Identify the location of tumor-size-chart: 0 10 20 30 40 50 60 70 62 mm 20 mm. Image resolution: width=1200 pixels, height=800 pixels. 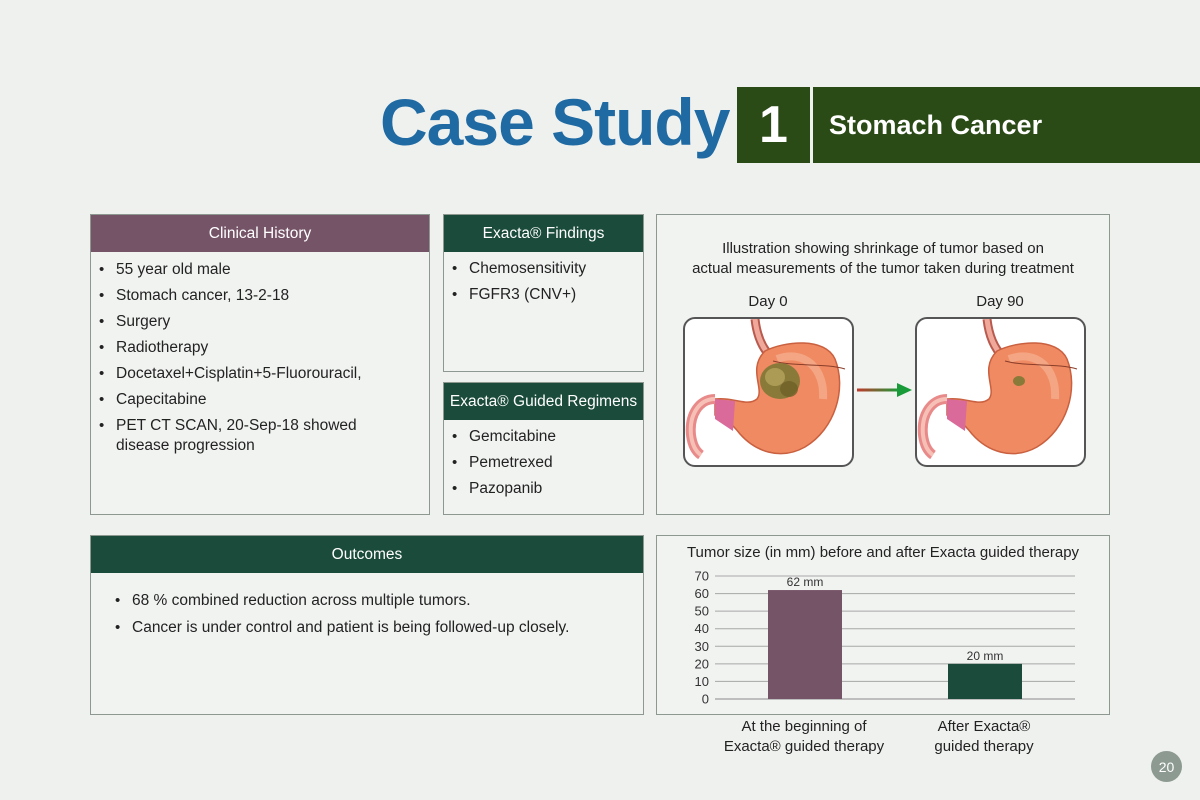
(885, 638).